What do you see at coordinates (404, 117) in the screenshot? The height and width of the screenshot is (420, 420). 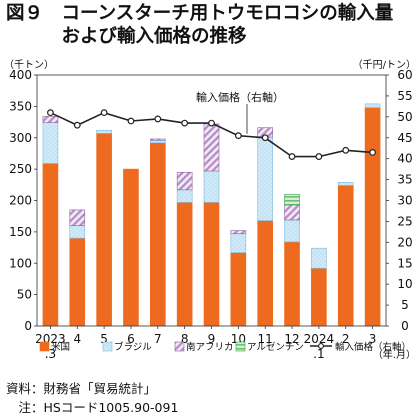 I see `y2-tick-label: 50` at bounding box center [404, 117].